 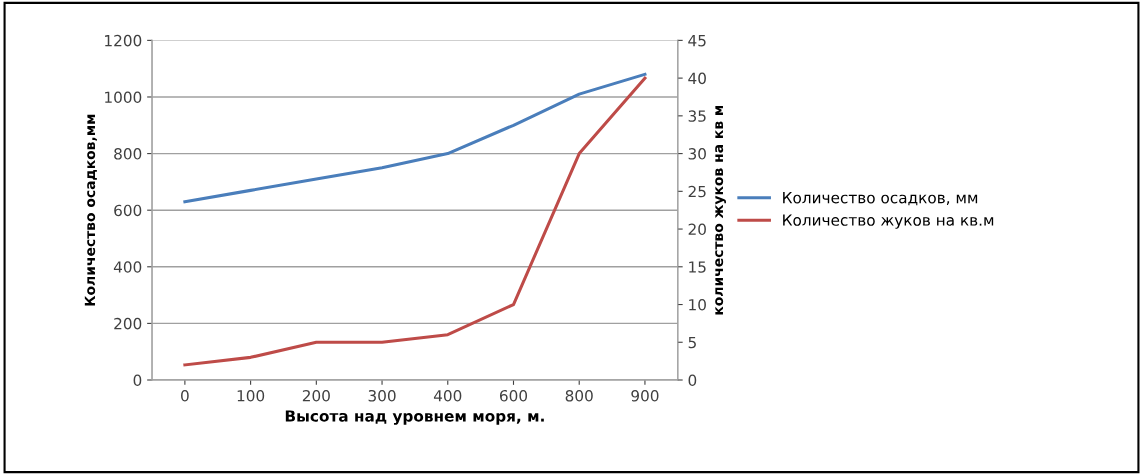 I want to click on x-tick-label: 800, so click(x=579, y=395).